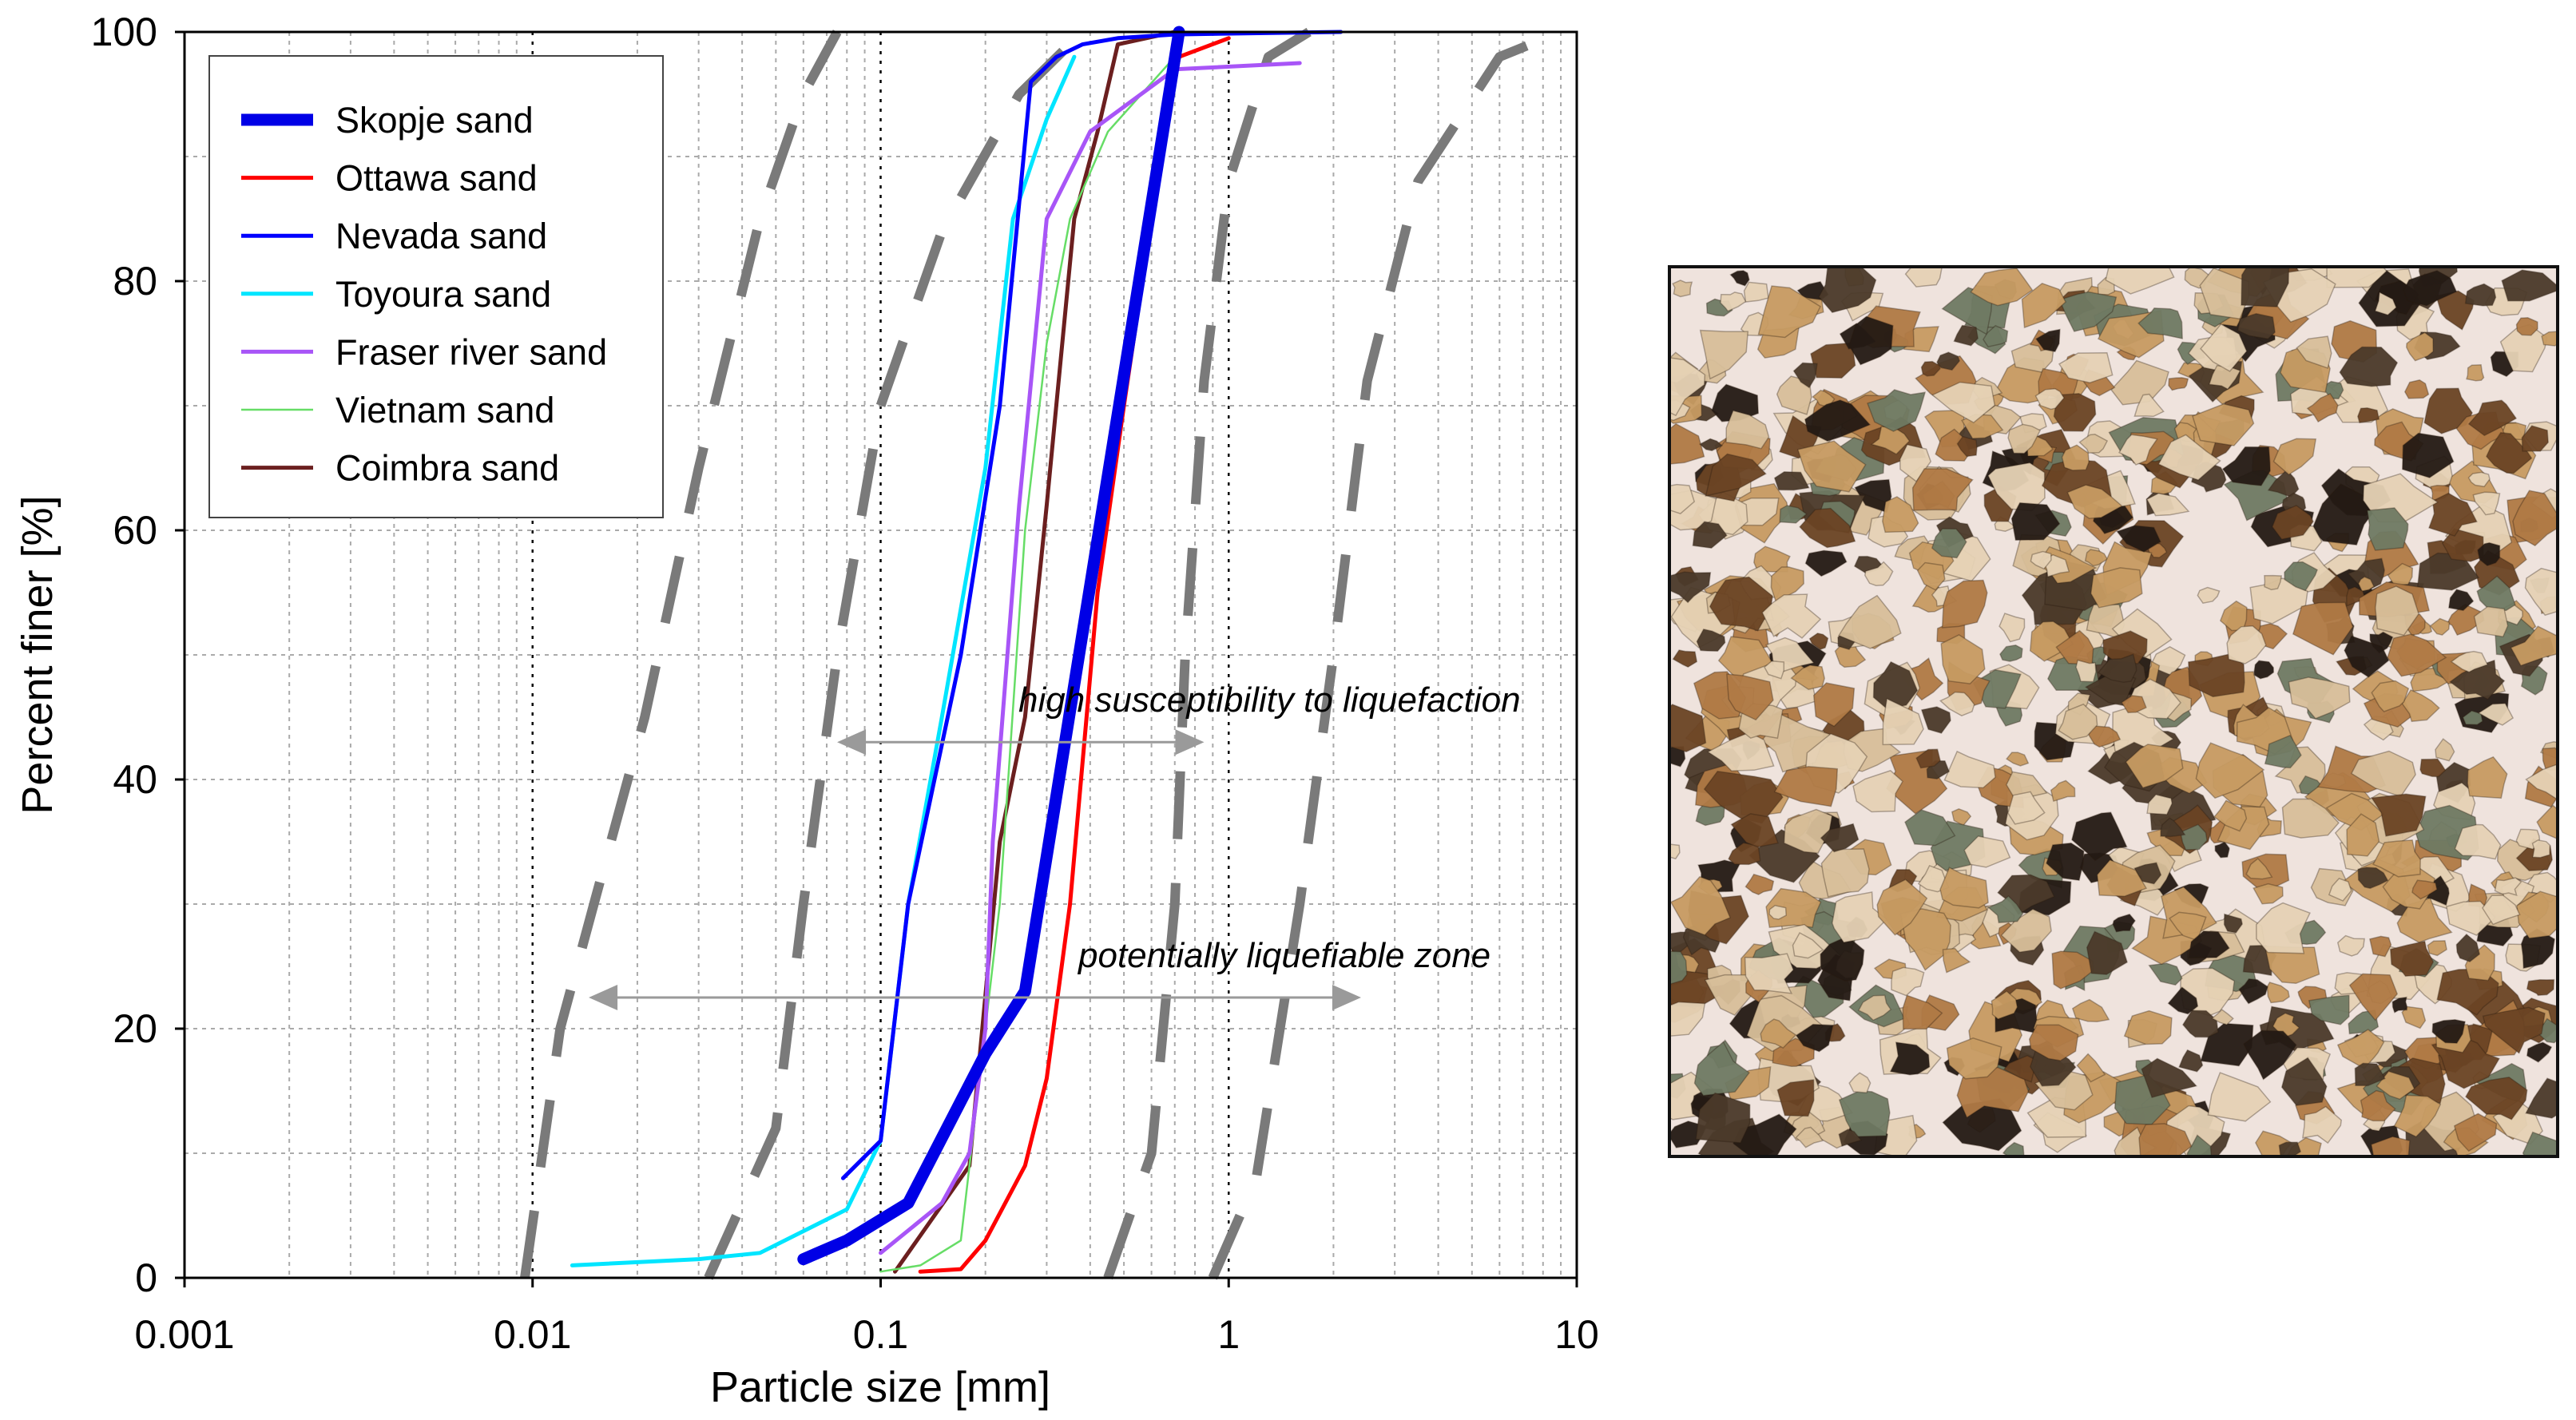  What do you see at coordinates (436, 287) in the screenshot?
I see `legend-box` at bounding box center [436, 287].